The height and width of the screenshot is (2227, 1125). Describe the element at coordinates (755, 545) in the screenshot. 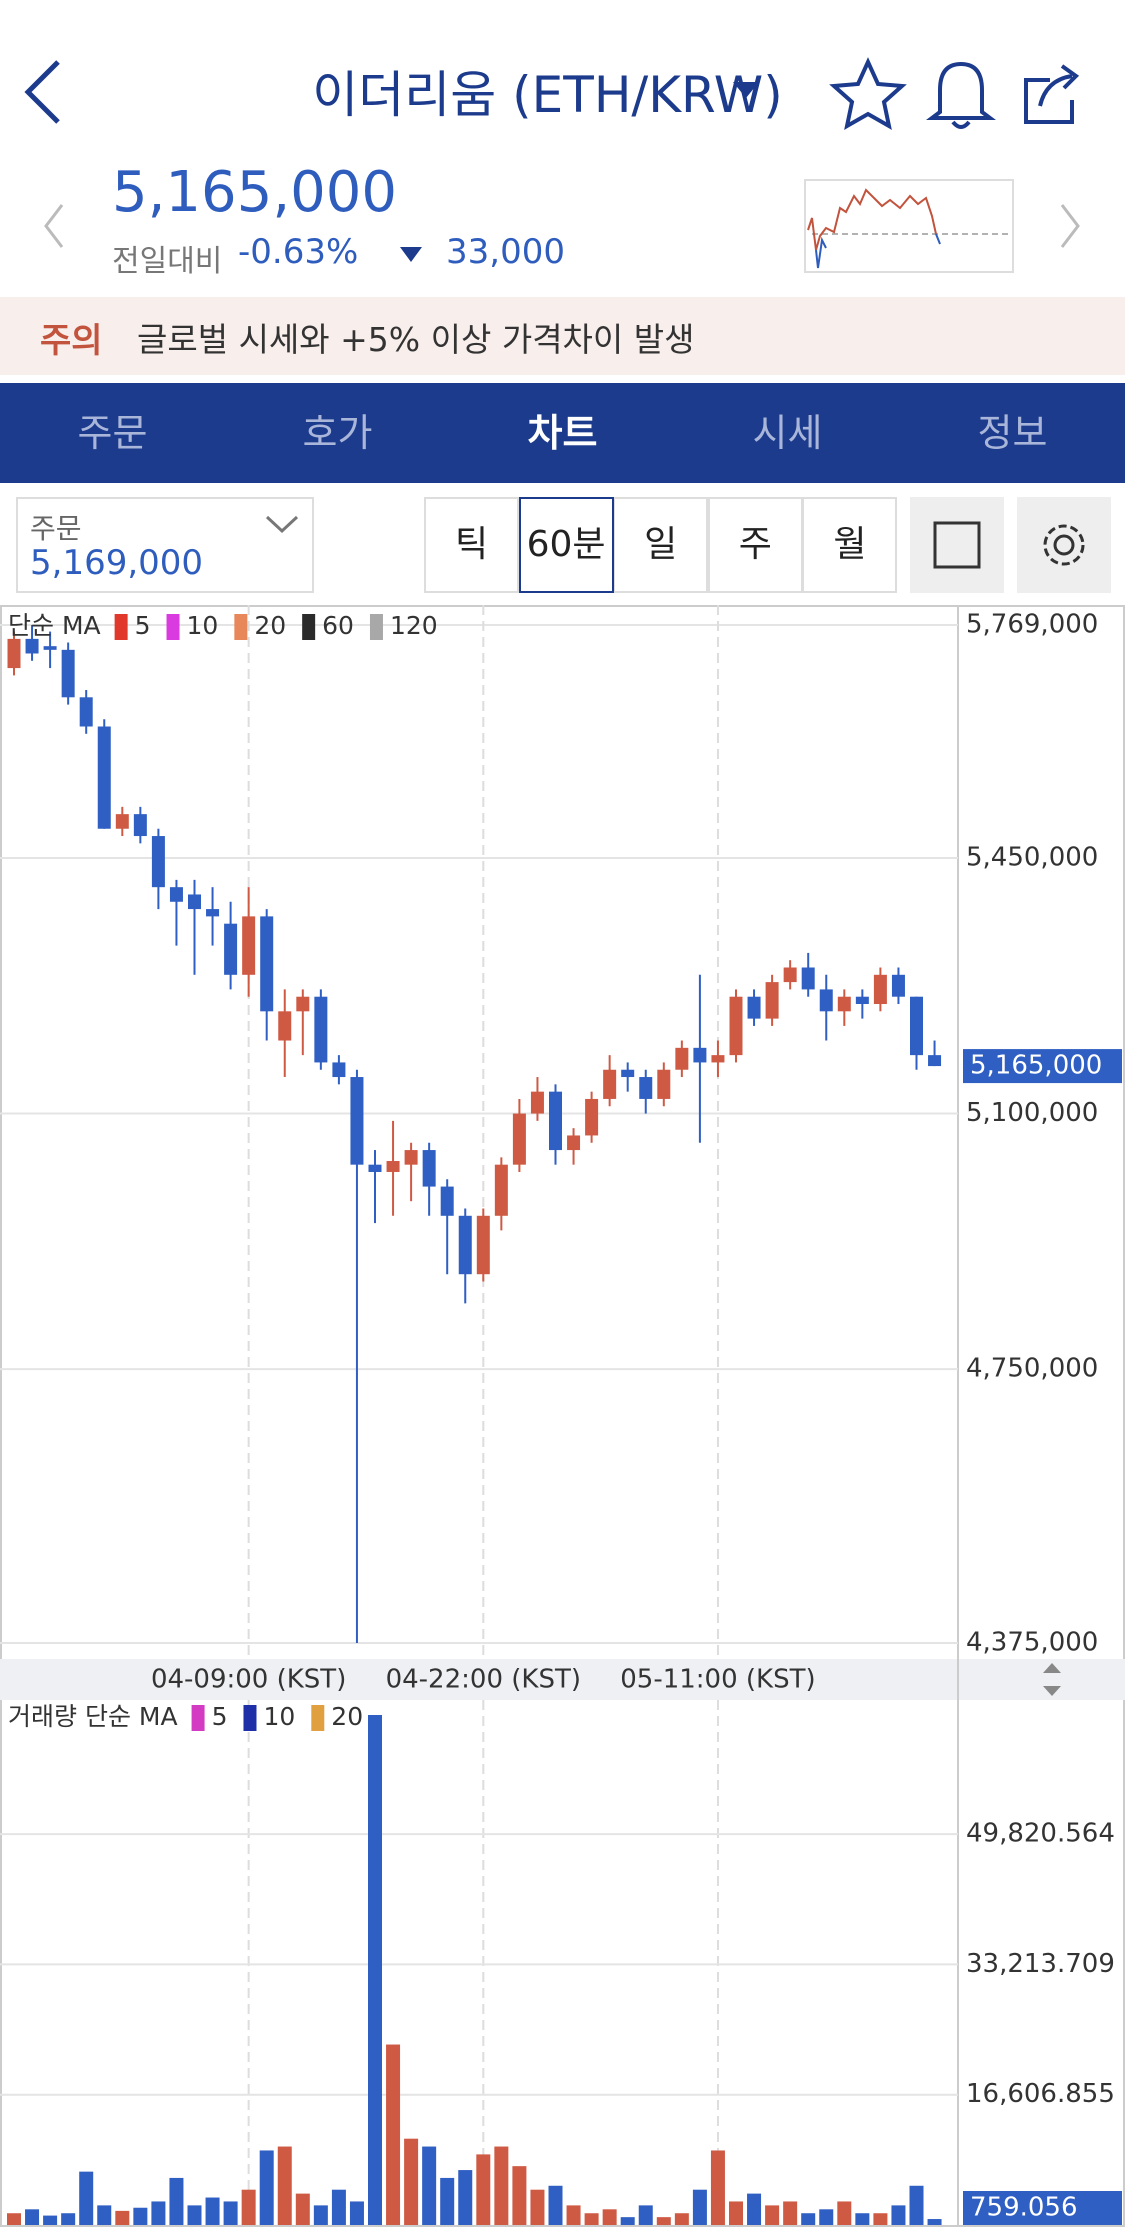

I see `period-button: 주` at that location.